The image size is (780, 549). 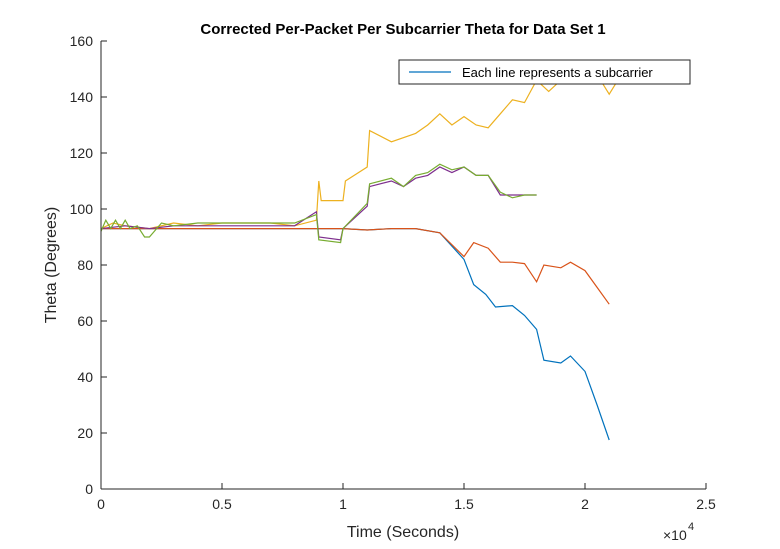 I want to click on y-tick-label: 120, so click(x=82, y=153).